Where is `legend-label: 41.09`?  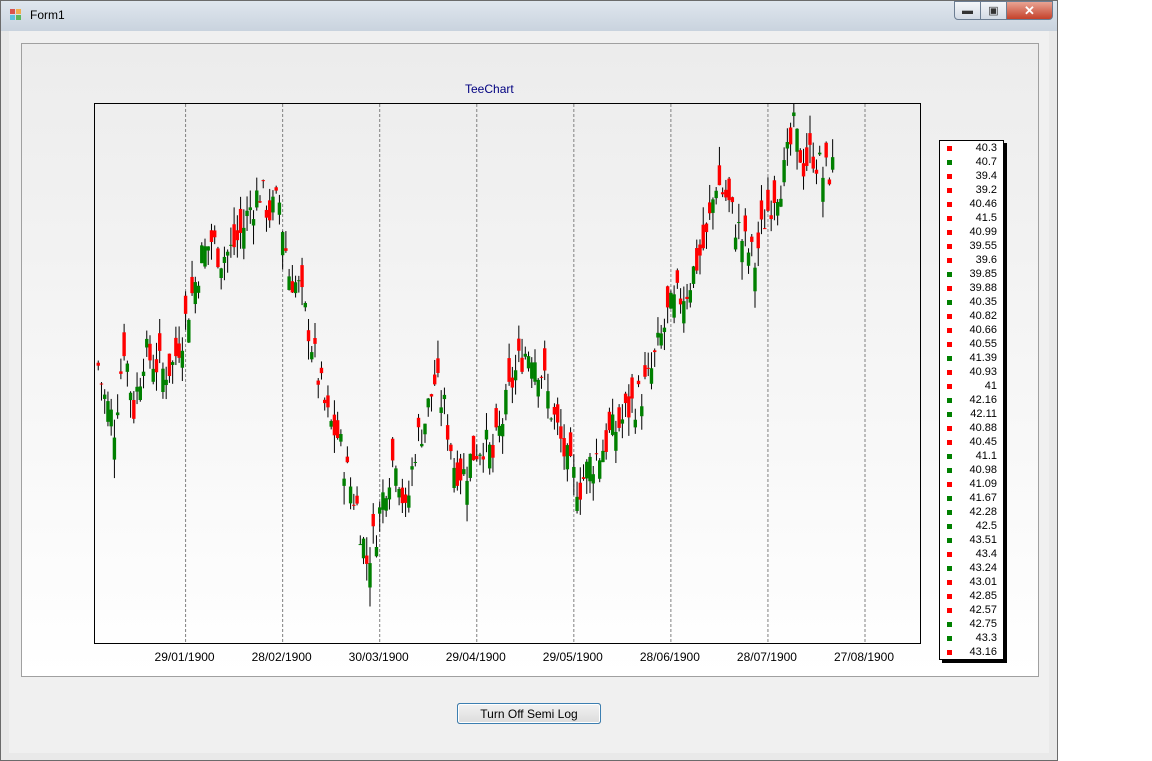 legend-label: 41.09 is located at coordinates (983, 484).